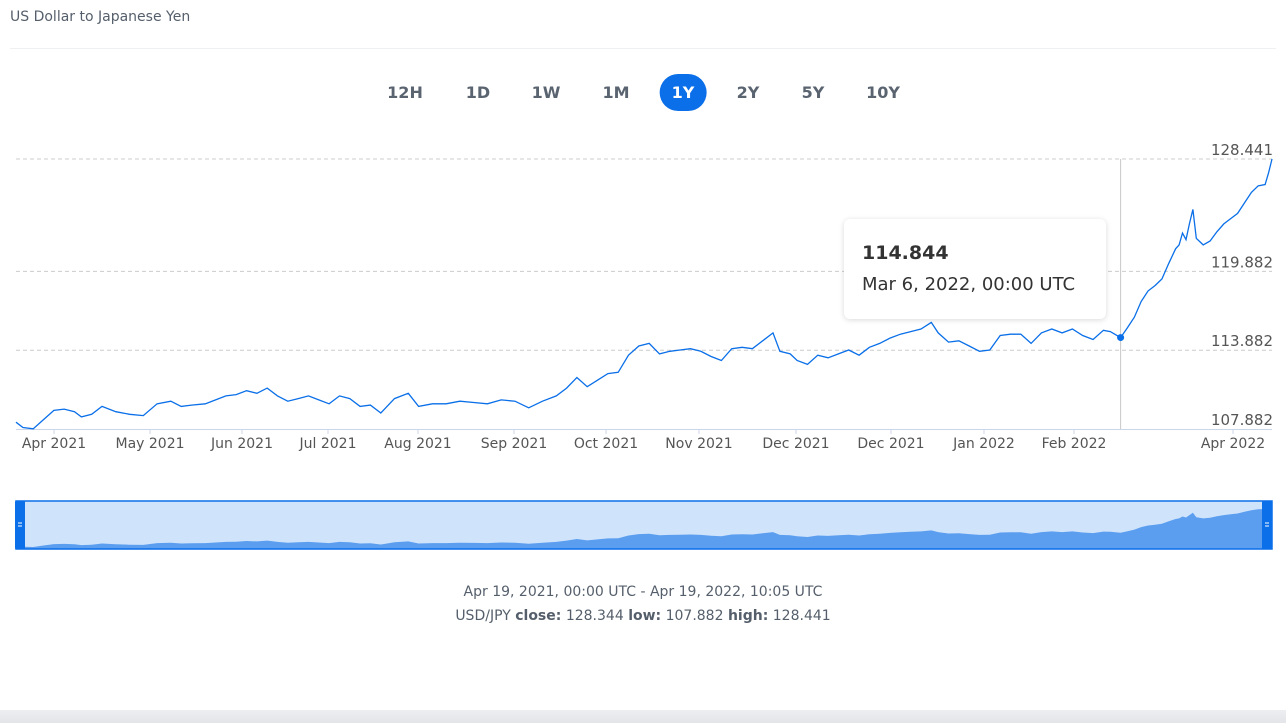 This screenshot has height=723, width=1286. What do you see at coordinates (1242, 420) in the screenshot?
I see `y-tick-label: 107.882` at bounding box center [1242, 420].